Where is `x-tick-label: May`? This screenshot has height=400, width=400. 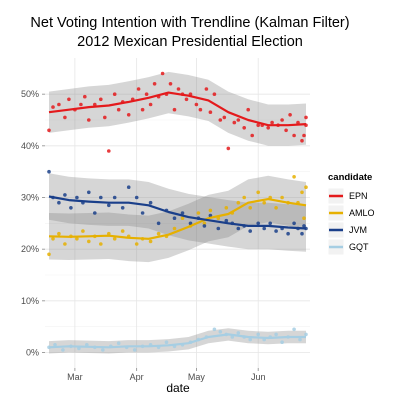
x-tick-label: May is located at coordinates (197, 377).